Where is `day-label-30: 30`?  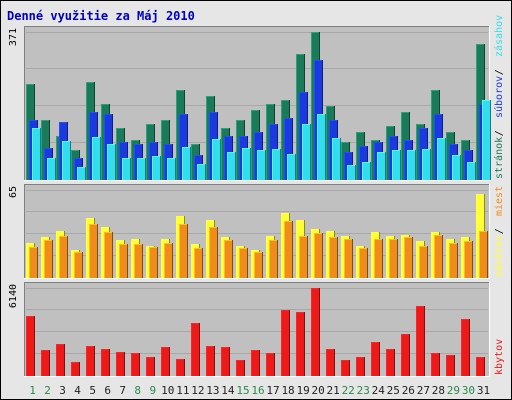 day-label-30: 30 is located at coordinates (468, 390).